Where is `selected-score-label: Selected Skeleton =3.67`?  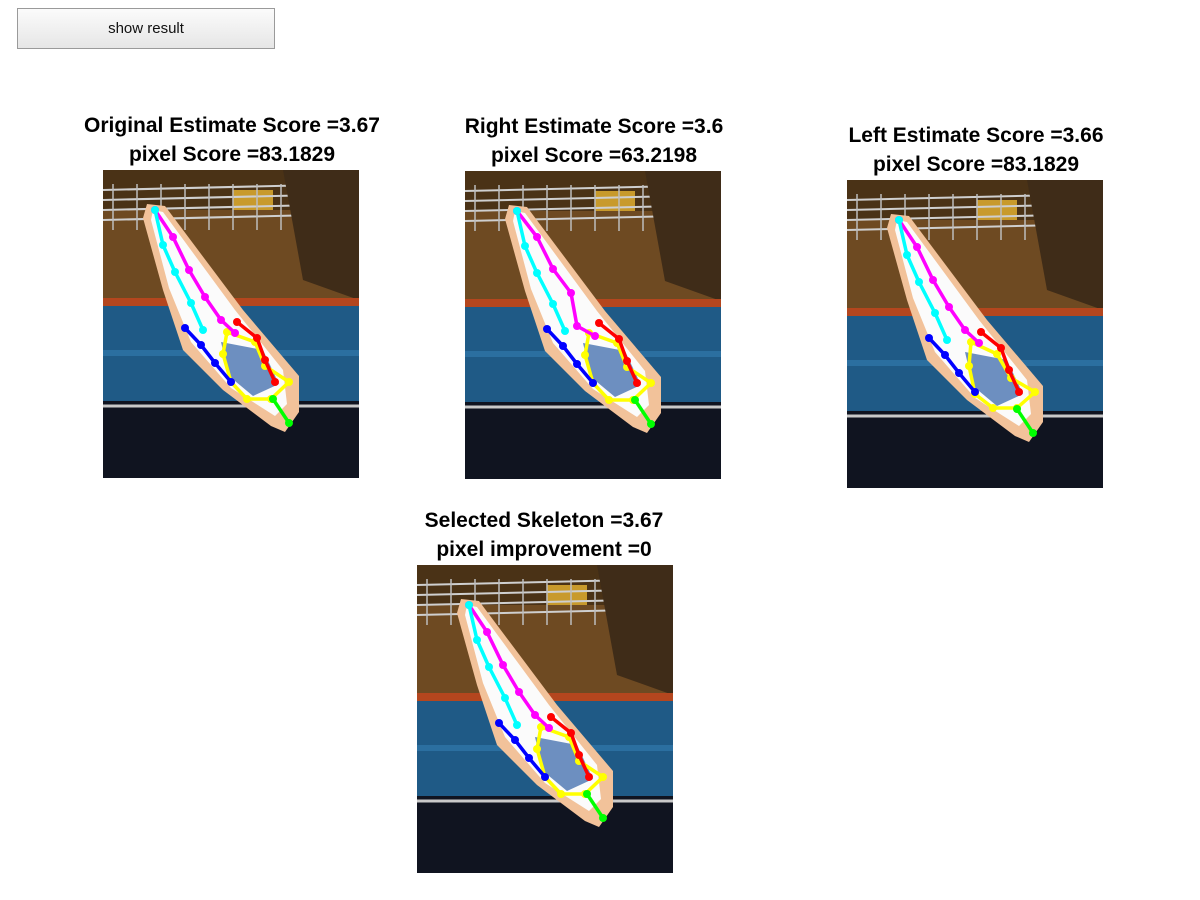 selected-score-label: Selected Skeleton =3.67 is located at coordinates (544, 520).